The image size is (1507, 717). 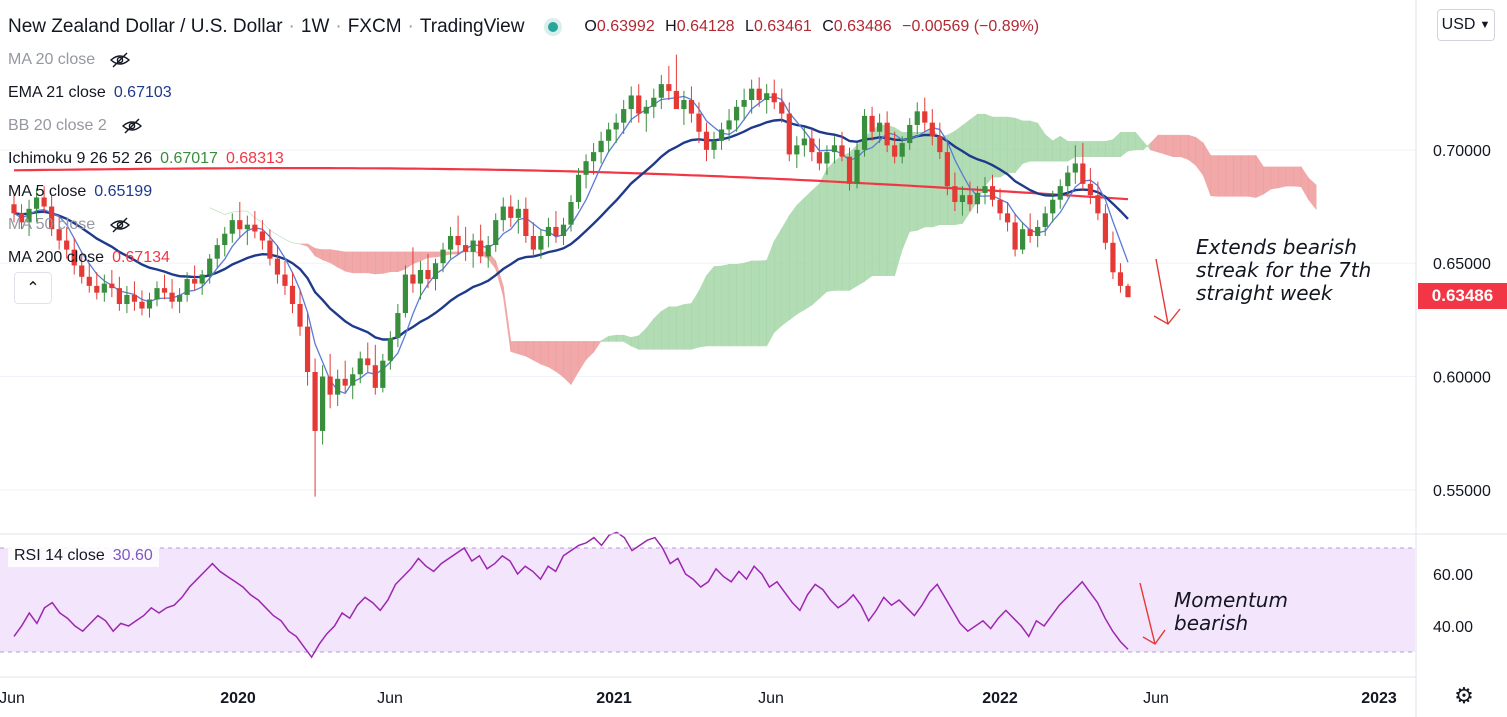 What do you see at coordinates (254, 158) in the screenshot?
I see `indicator-value: 0.68313` at bounding box center [254, 158].